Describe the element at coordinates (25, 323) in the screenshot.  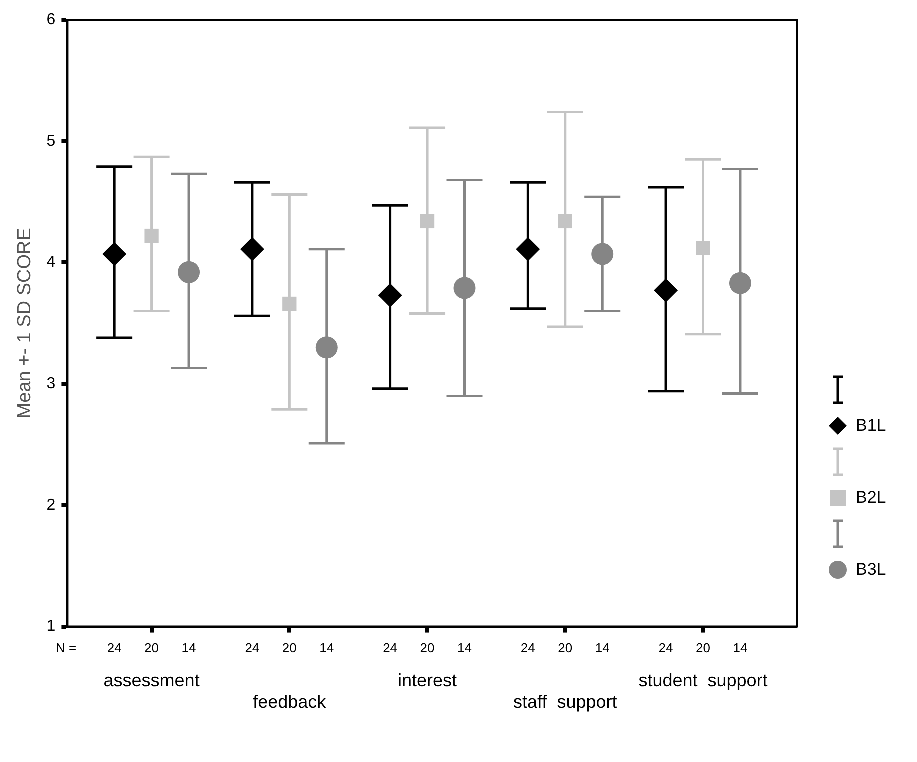
I see `y-axis-title: Mean +- 1 SD SCORE` at that location.